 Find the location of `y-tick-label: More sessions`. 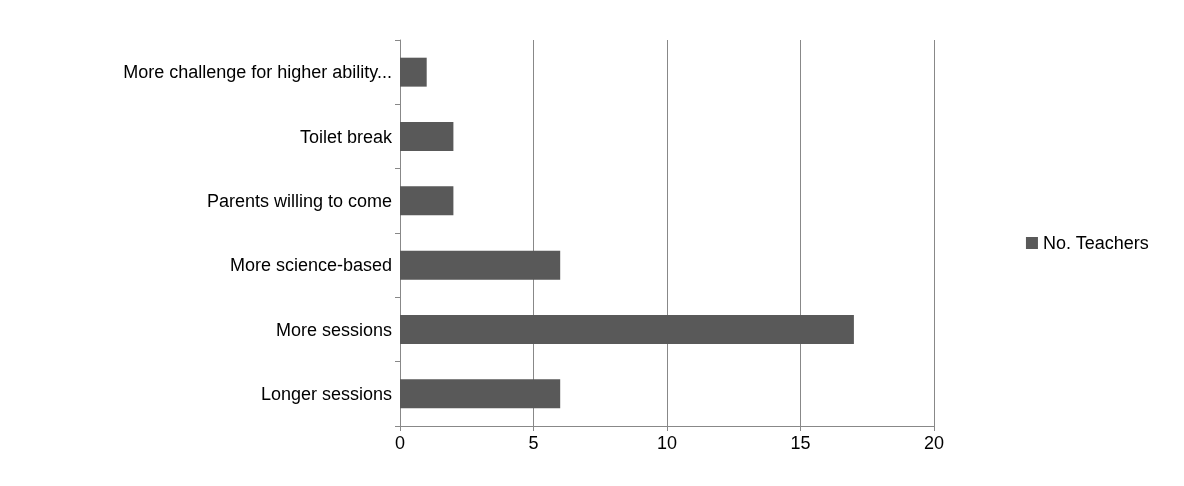

y-tick-label: More sessions is located at coordinates (333, 329).